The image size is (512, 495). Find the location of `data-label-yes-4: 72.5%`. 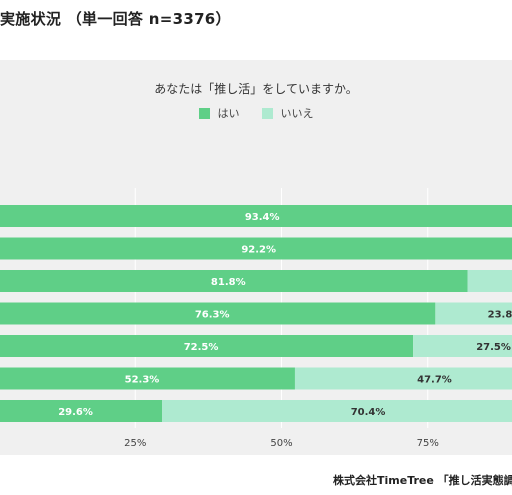

data-label-yes-4: 72.5% is located at coordinates (201, 347).